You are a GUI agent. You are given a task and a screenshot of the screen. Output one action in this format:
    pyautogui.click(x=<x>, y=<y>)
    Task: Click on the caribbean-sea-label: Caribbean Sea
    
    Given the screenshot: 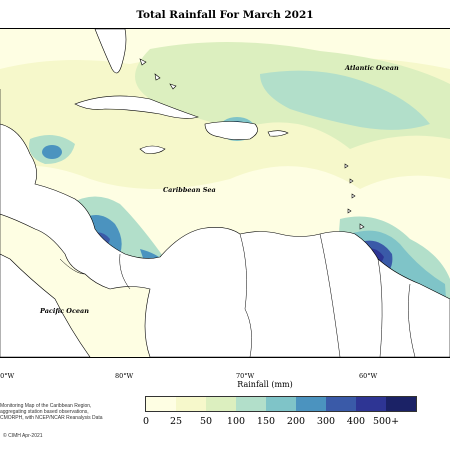 What is the action you would take?
    pyautogui.click(x=189, y=190)
    